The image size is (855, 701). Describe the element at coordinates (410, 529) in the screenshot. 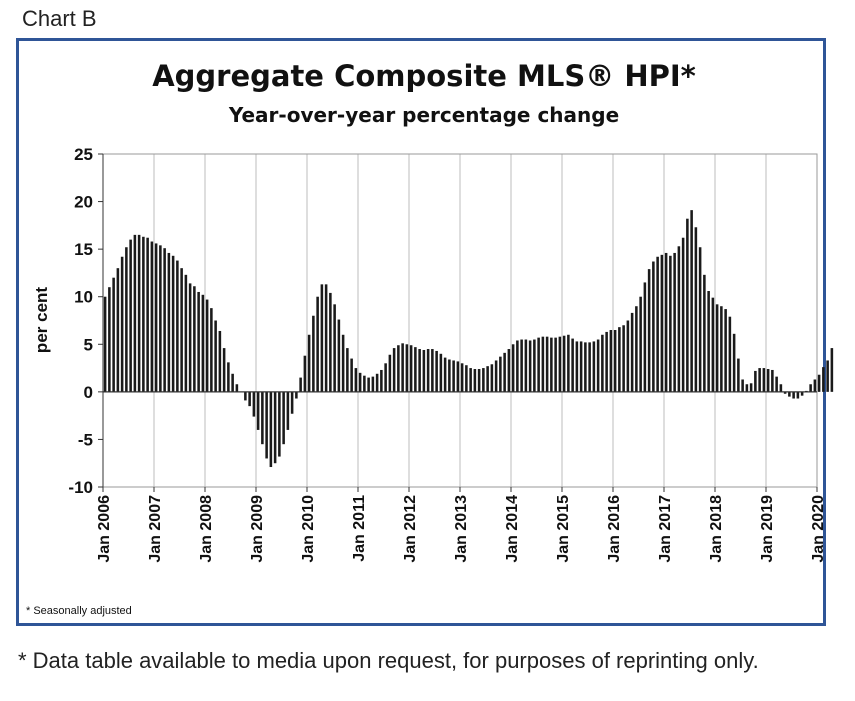

I see `x-tick-label: Jan 2012` at that location.